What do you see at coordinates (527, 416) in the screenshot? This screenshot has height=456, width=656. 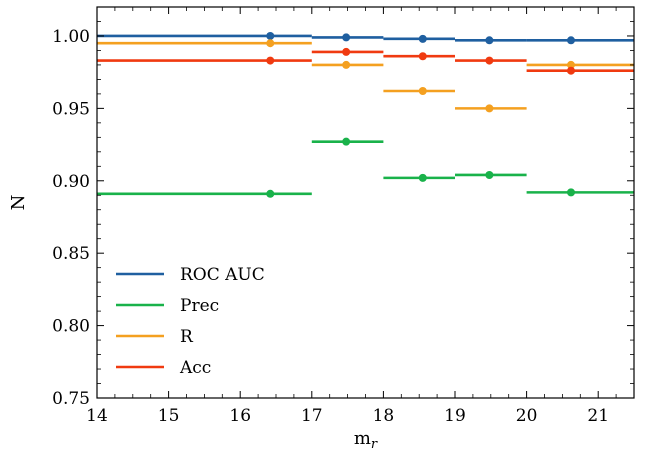 I see `x-tick-label-6: 20` at bounding box center [527, 416].